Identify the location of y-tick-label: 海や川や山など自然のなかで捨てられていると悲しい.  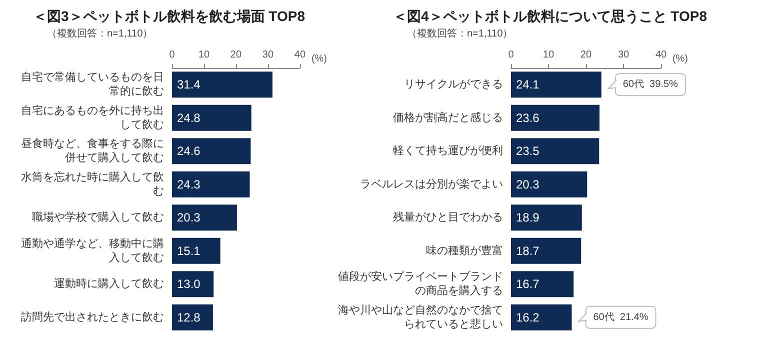
(420, 316).